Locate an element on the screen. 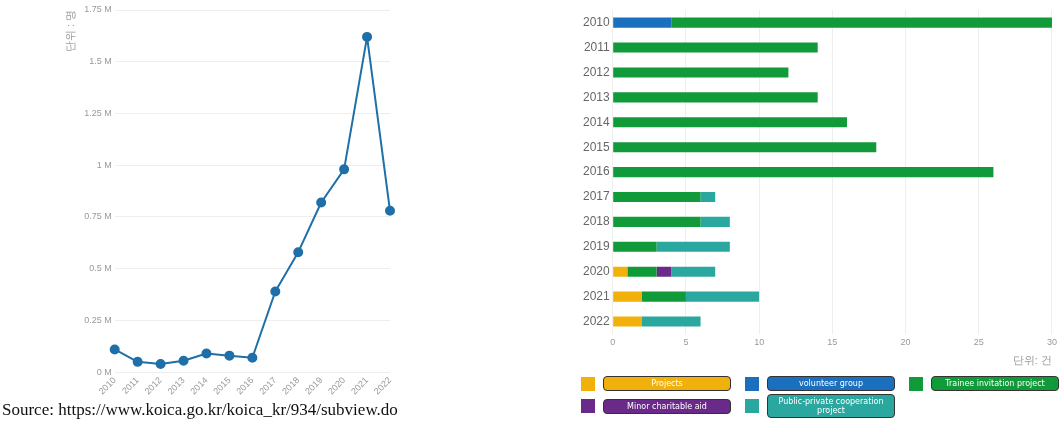 Image resolution: width=1060 pixels, height=437 pixels. y-tick-label: 1 M is located at coordinates (104, 164).